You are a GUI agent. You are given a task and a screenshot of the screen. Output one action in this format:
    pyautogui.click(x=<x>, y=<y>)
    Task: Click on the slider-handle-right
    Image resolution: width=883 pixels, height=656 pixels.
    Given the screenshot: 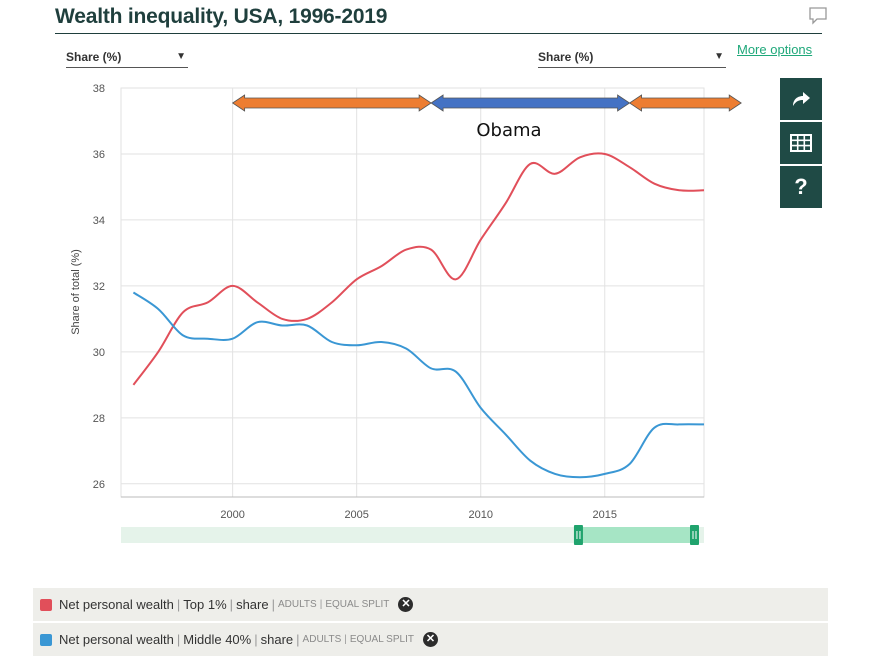 What is the action you would take?
    pyautogui.click(x=694, y=535)
    